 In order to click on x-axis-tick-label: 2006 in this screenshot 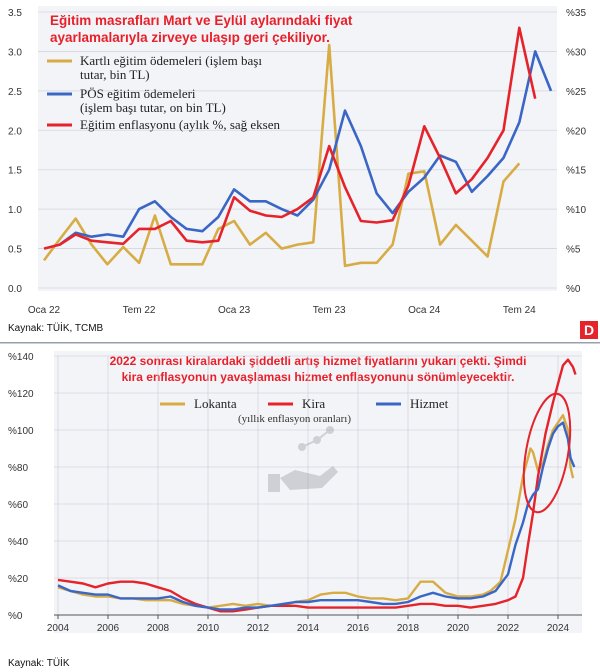, I will do `click(108, 628)`.